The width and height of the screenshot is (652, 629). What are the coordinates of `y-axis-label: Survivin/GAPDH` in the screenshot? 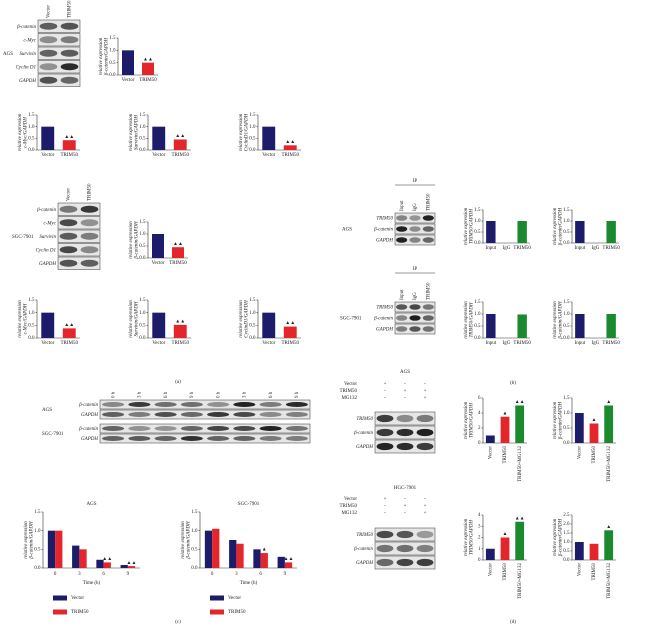 It's located at (137, 132).